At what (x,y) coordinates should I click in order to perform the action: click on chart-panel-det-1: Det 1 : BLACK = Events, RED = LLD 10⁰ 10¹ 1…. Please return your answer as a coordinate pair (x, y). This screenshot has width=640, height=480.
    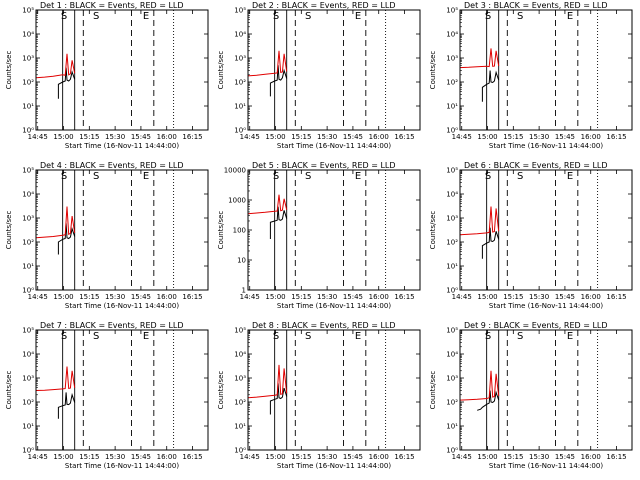
    Looking at the image, I should click on (107, 75).